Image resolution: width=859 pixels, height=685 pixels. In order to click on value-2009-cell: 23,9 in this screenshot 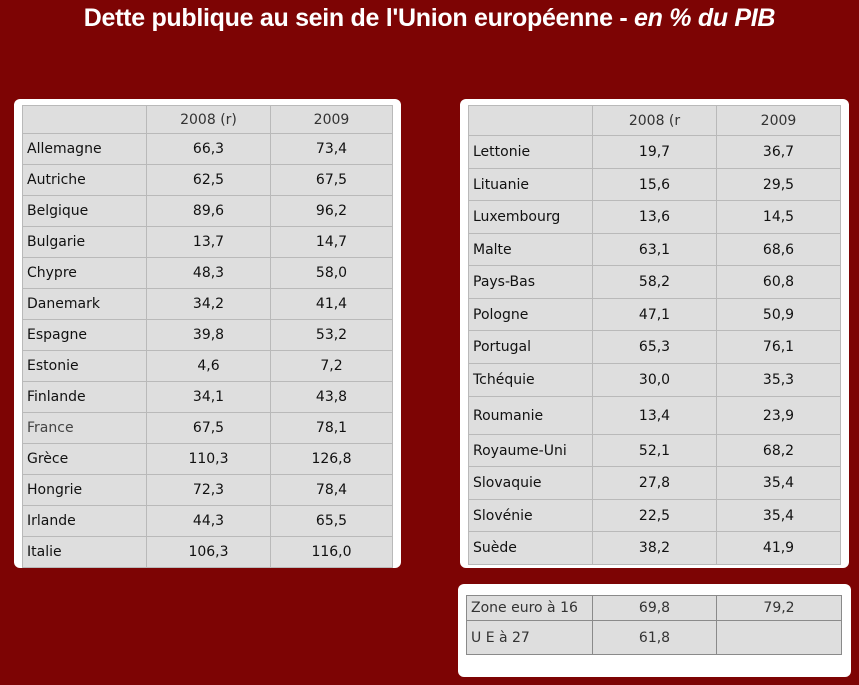, I will do `click(778, 415)`.